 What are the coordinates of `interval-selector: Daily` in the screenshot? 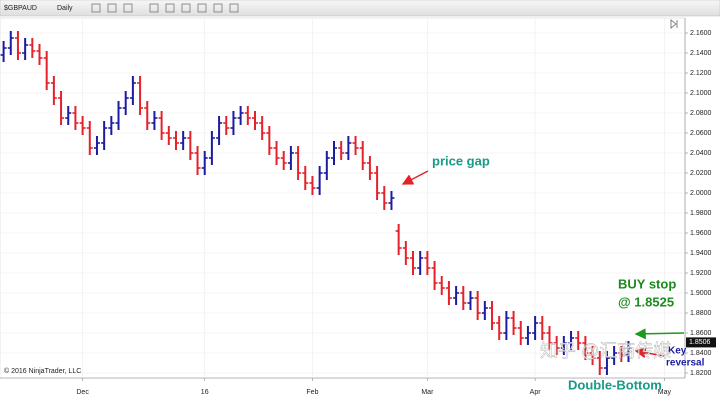 It's located at (65, 8).